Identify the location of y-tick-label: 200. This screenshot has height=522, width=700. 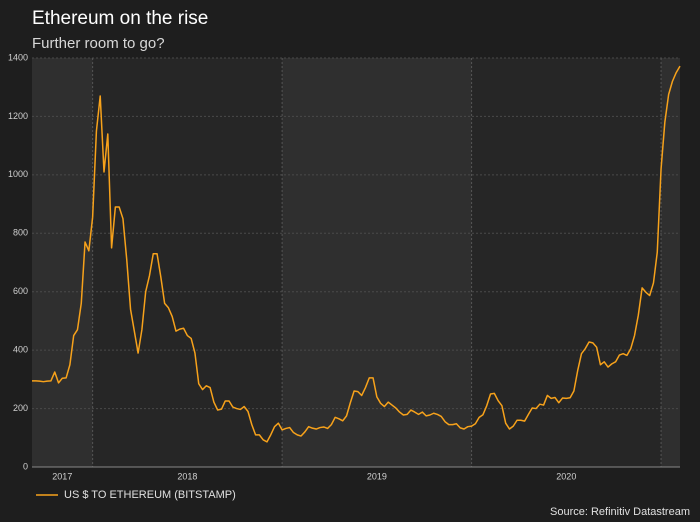
(20, 408).